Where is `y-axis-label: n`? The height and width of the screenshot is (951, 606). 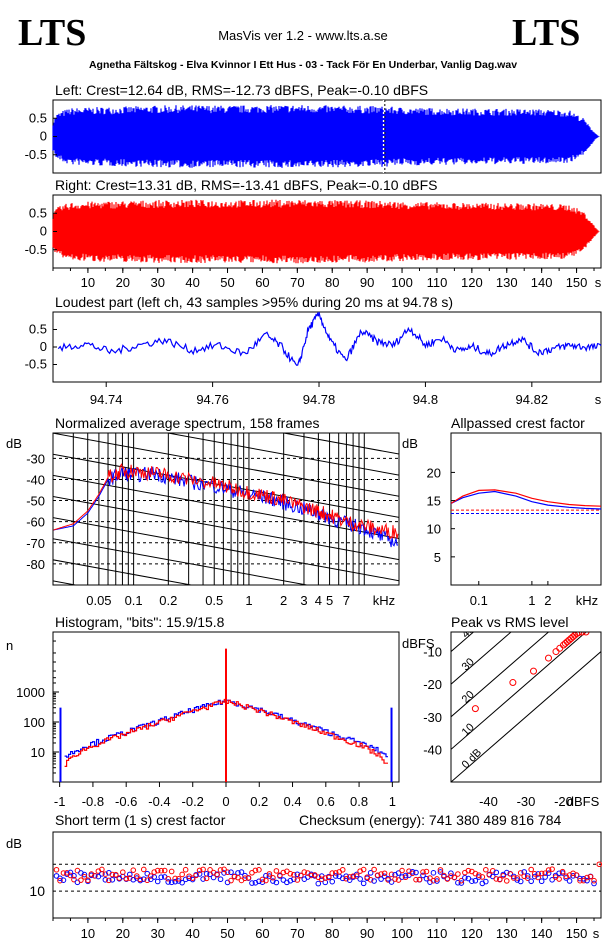
y-axis-label: n is located at coordinates (9, 645).